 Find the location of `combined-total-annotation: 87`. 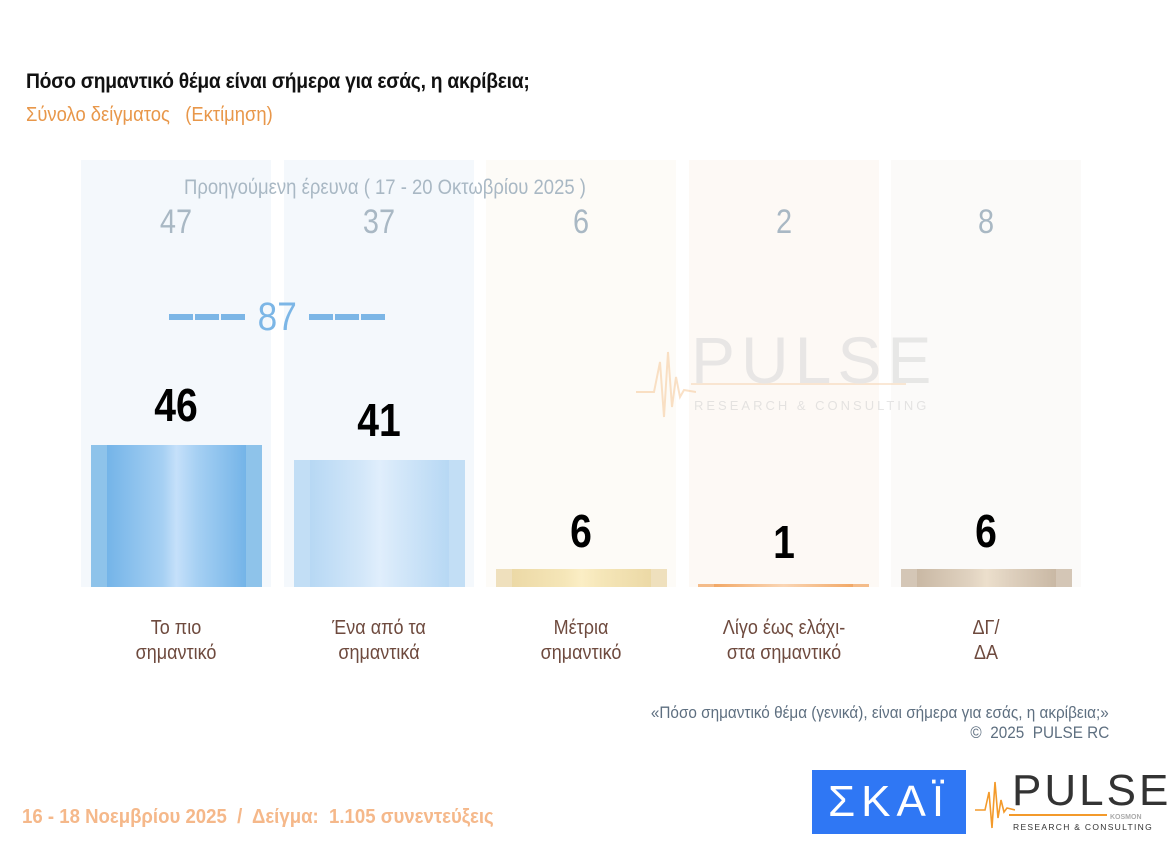

combined-total-annotation: 87 is located at coordinates (277, 317).